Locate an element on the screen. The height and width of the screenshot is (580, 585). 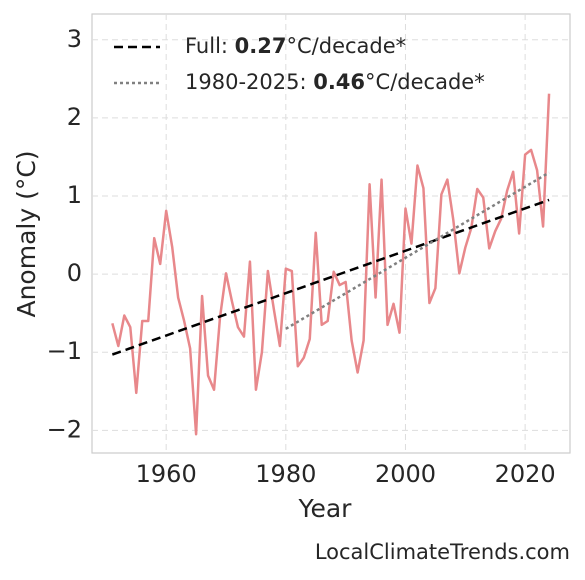
y-tick-label: 2 is located at coordinates (74, 117).